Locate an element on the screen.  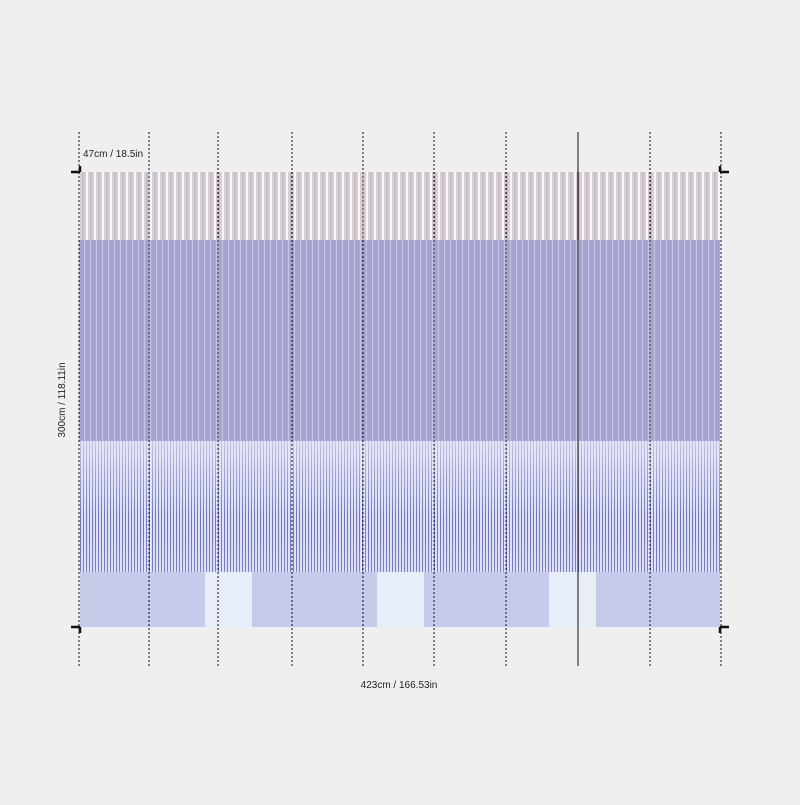
total-width-label: 423cm / 166.53in is located at coordinates (399, 685).